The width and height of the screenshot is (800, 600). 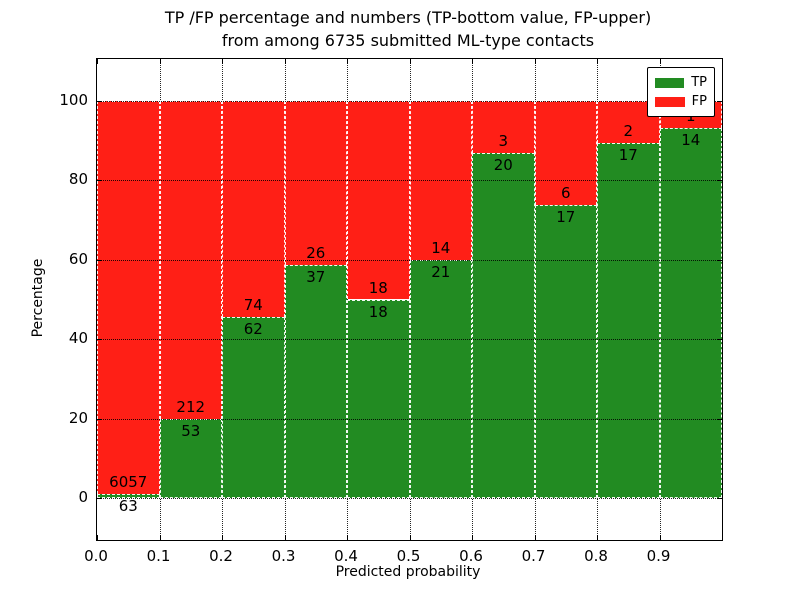 I want to click on x-tick-label: 0.1, so click(x=158, y=556).